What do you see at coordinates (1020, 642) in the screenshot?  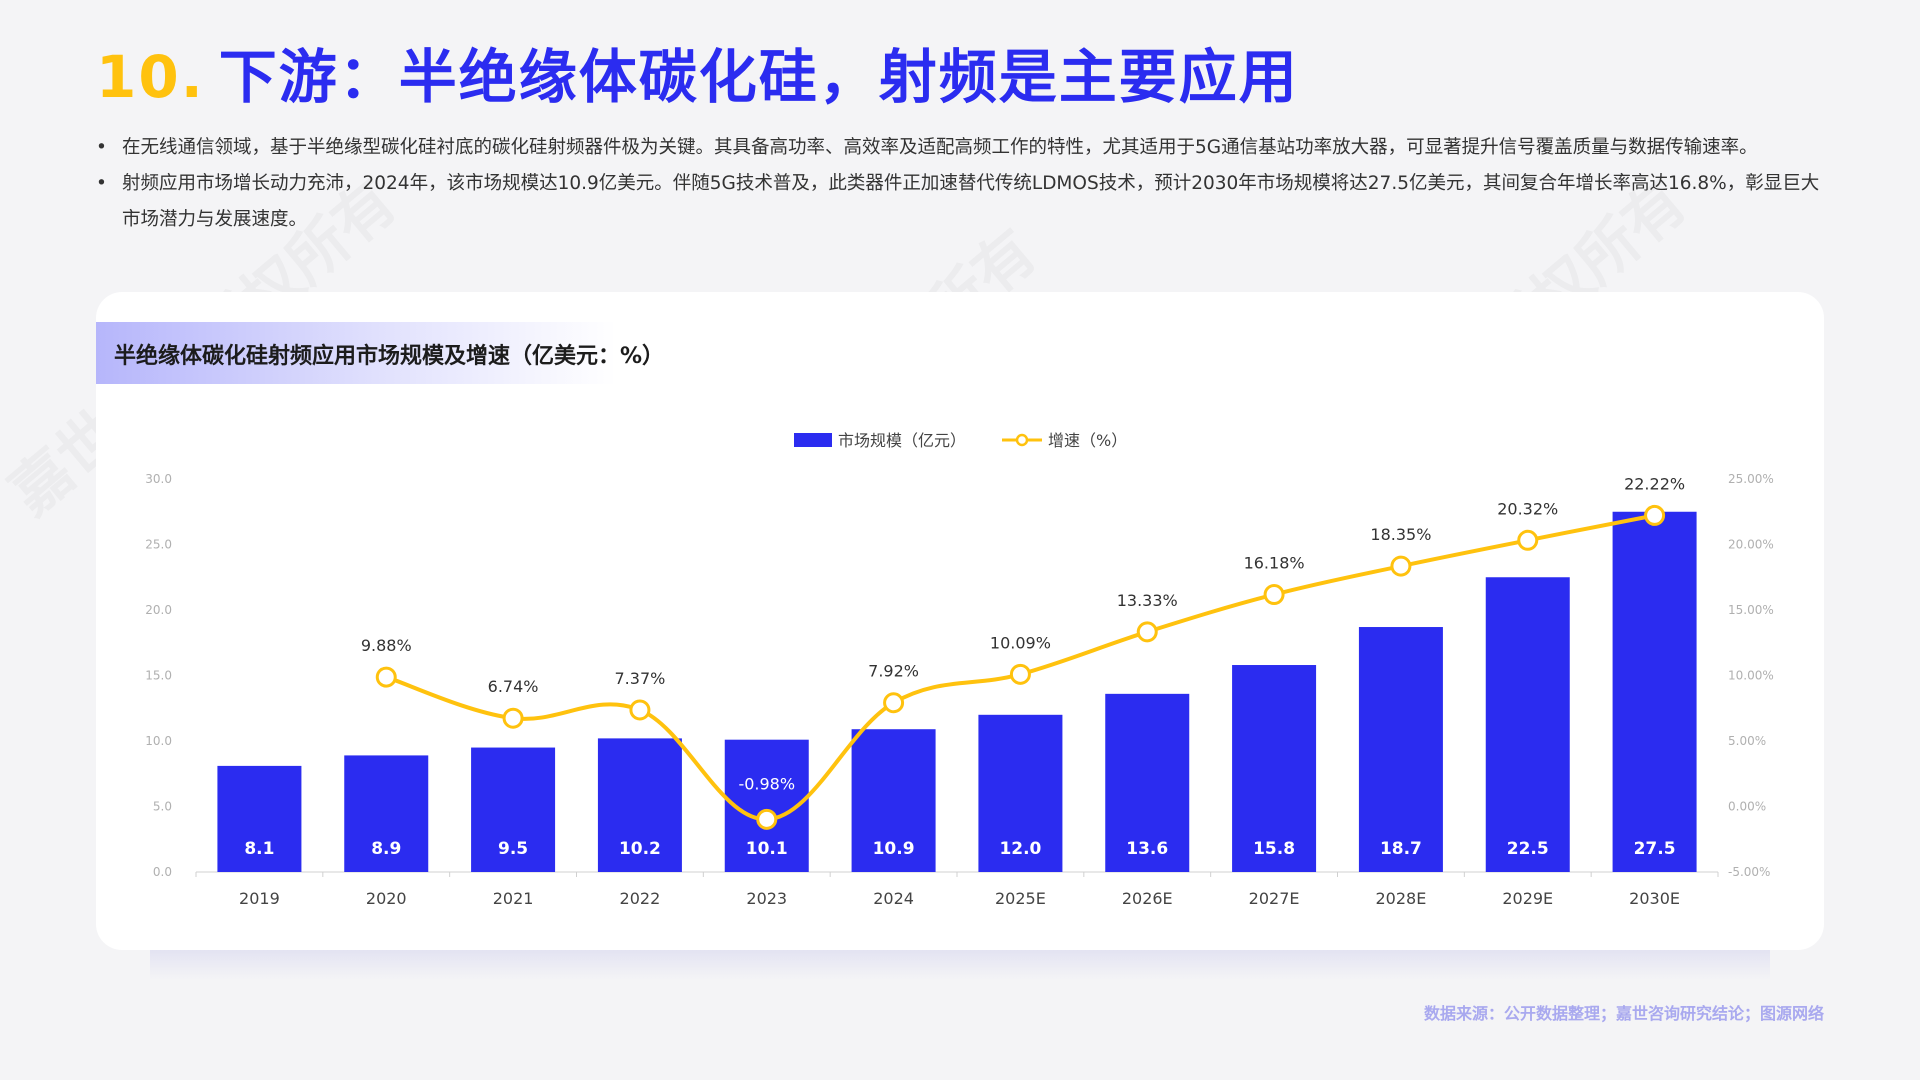 I see `growth-value-label: 10.09%` at bounding box center [1020, 642].